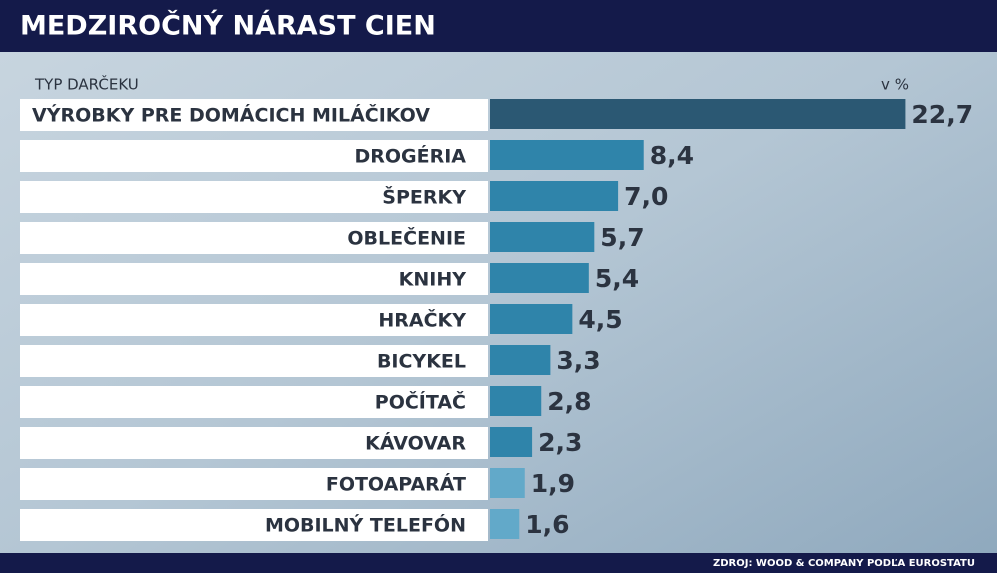 The image size is (997, 573). What do you see at coordinates (672, 155) in the screenshot?
I see `value-label: 8,4` at bounding box center [672, 155].